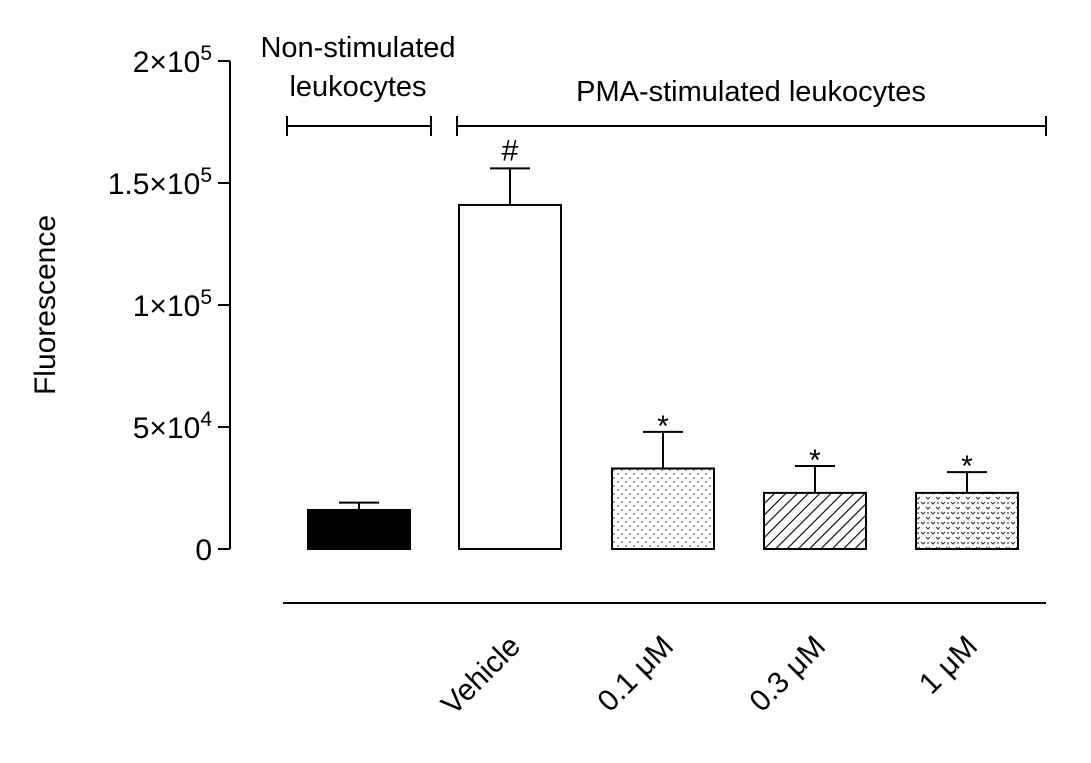  I want to click on y-tick-label-2: 1×10⁵, so click(172, 304).